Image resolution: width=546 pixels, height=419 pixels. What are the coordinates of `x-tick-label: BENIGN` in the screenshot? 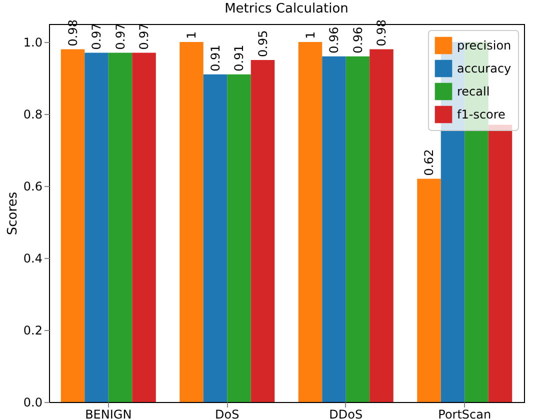 It's located at (108, 413).